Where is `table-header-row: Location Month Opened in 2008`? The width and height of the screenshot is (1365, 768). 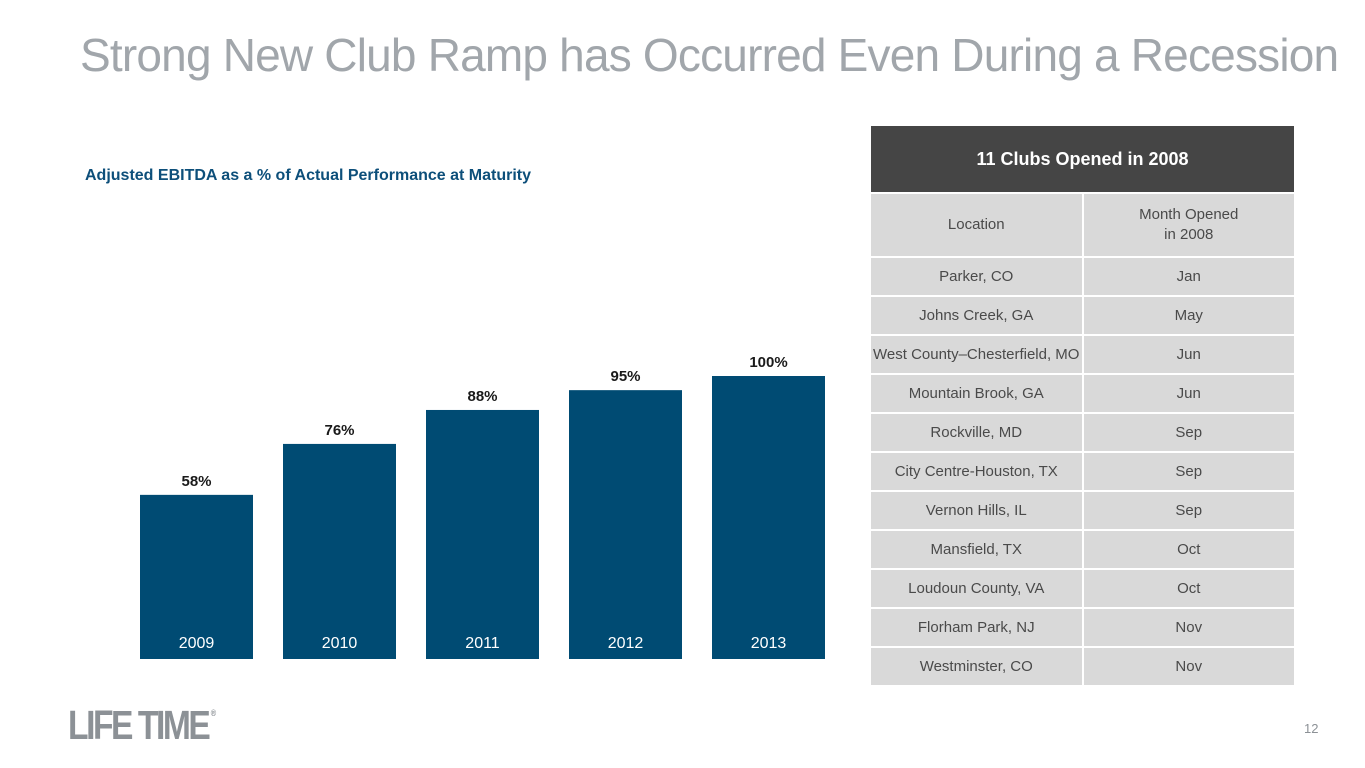 table-header-row: Location Month Opened in 2008 is located at coordinates (1082, 225).